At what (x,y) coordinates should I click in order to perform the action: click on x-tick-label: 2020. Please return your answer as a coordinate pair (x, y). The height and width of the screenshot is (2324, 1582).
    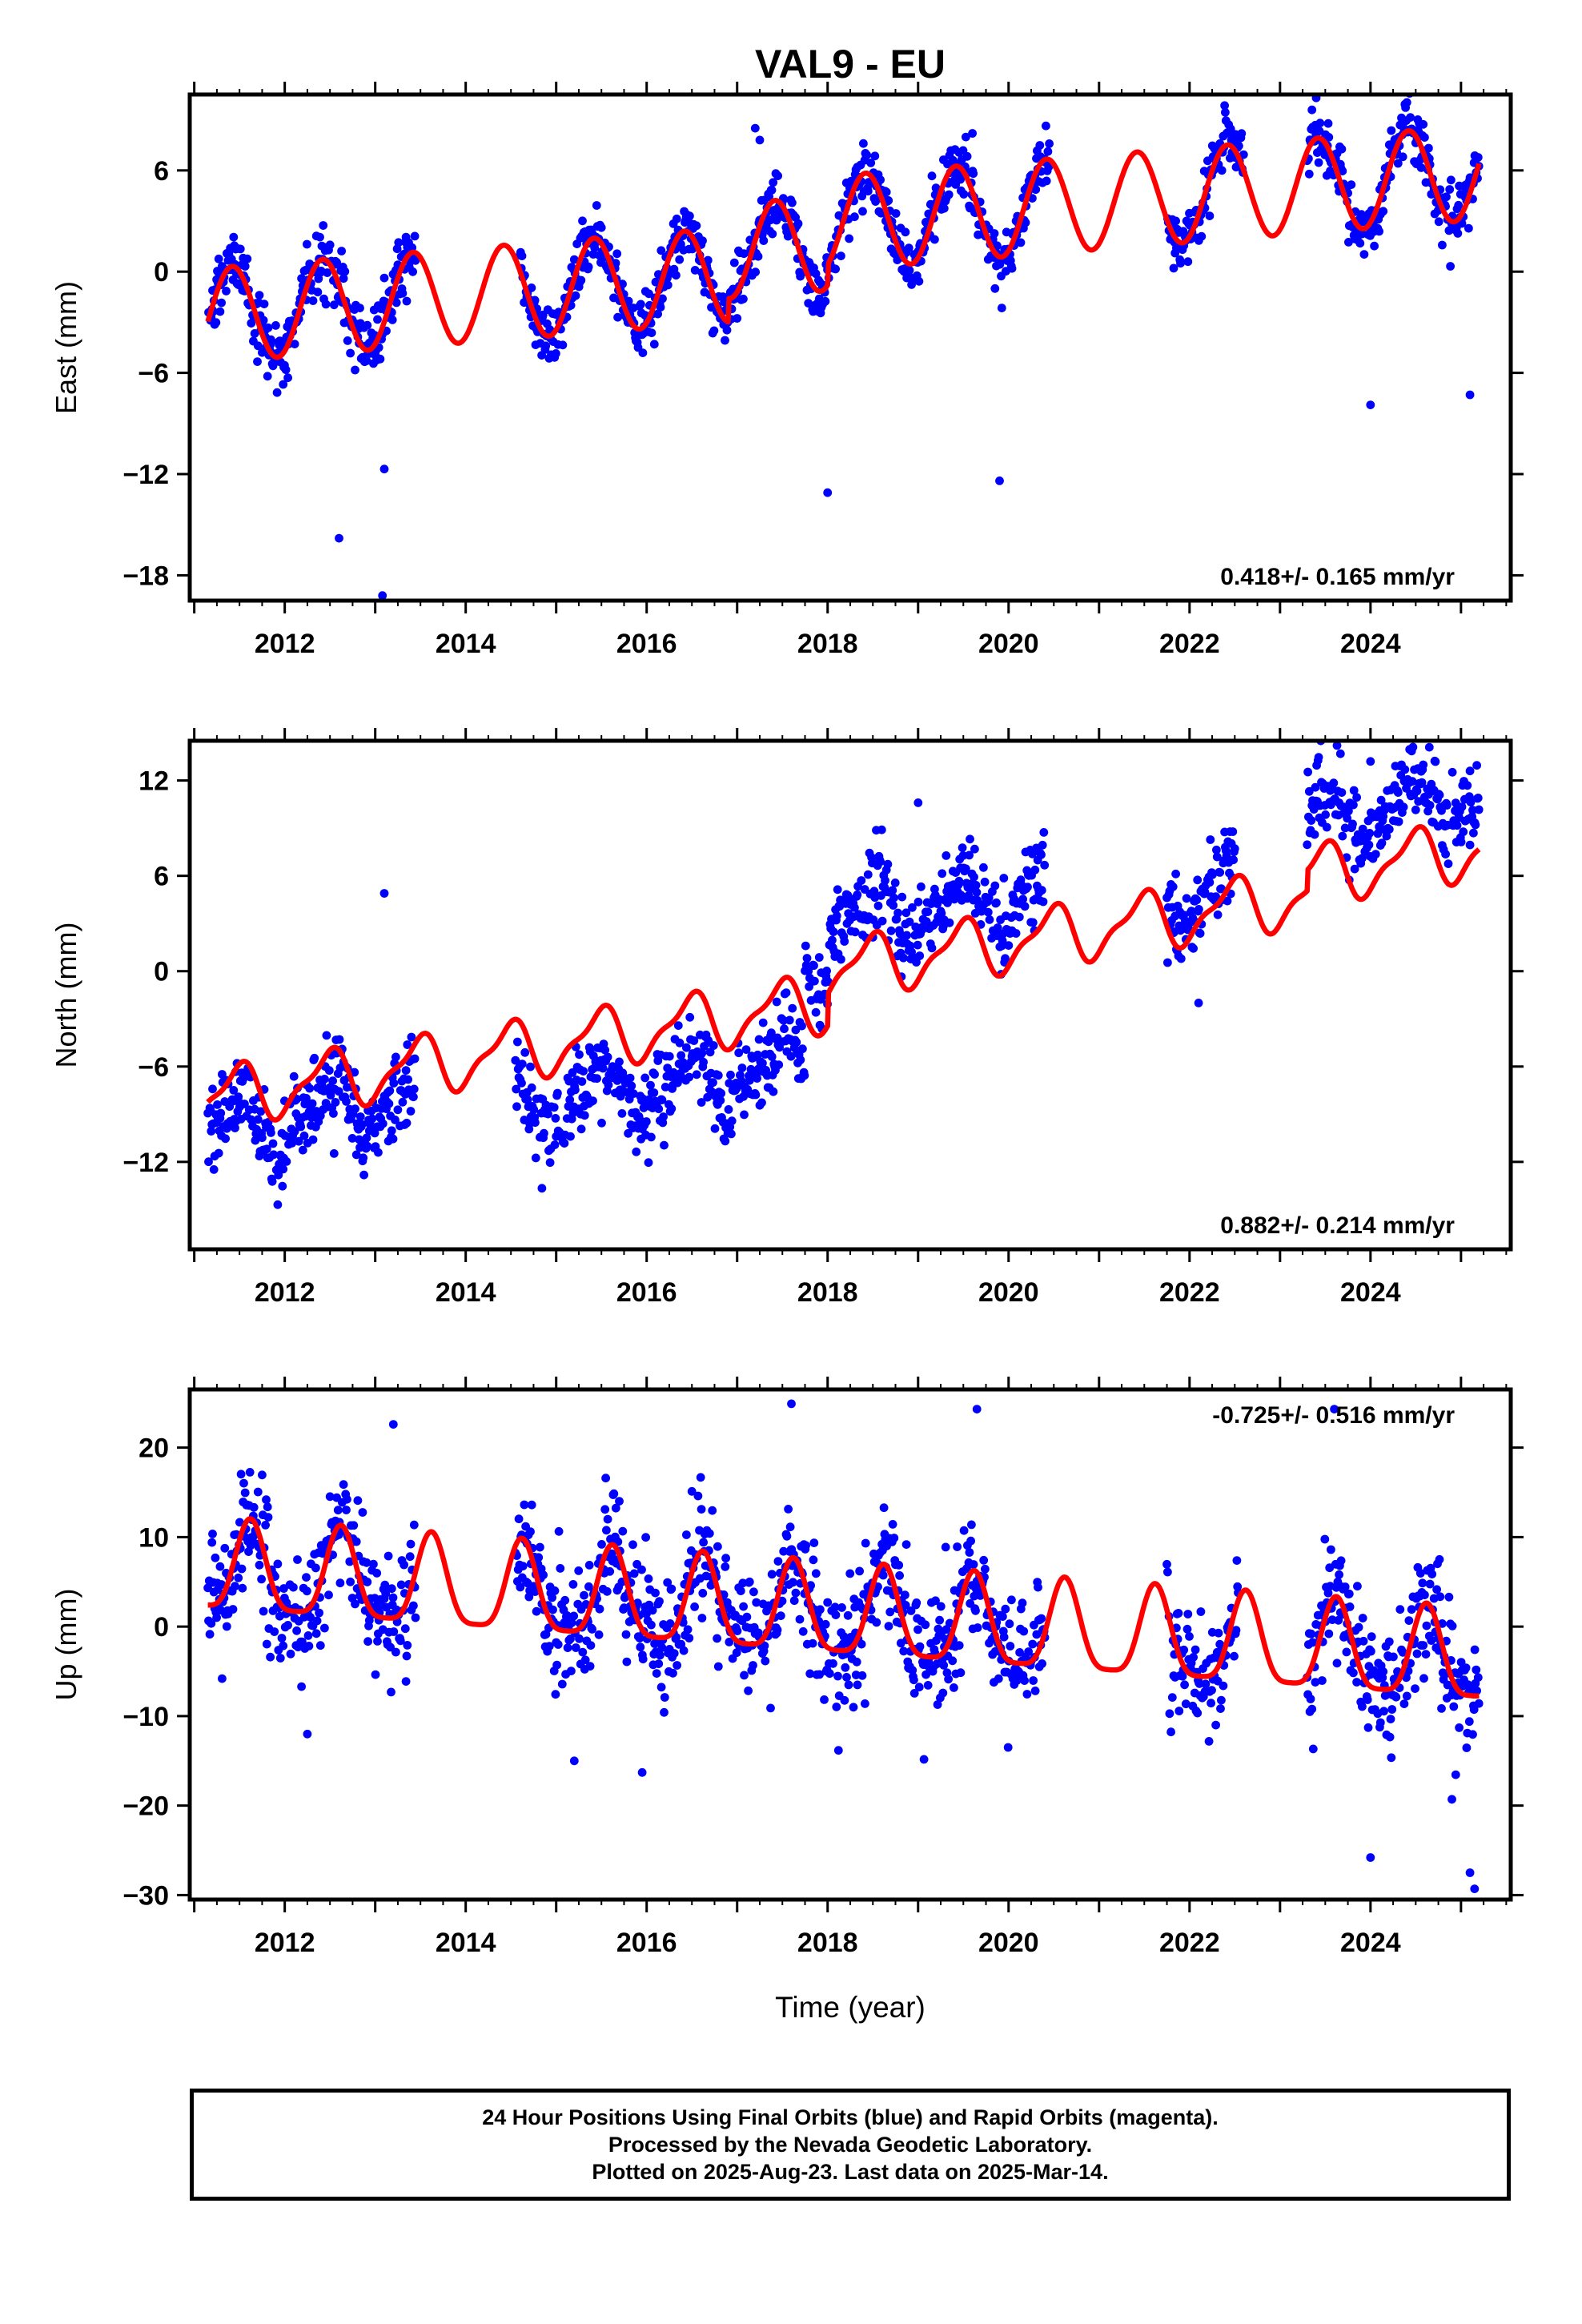
    Looking at the image, I should click on (1009, 1292).